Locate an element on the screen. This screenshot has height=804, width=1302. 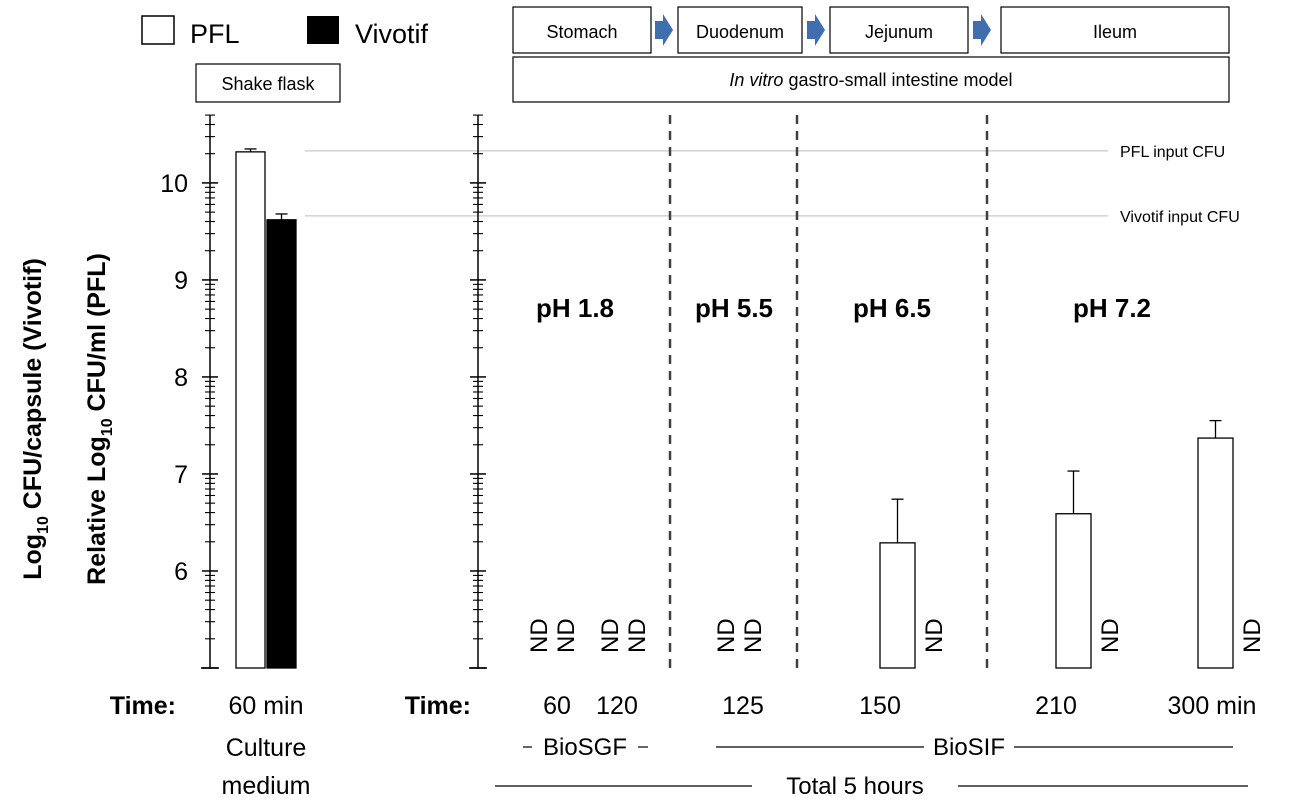
segment-ileum-box is located at coordinates (1115, 30).